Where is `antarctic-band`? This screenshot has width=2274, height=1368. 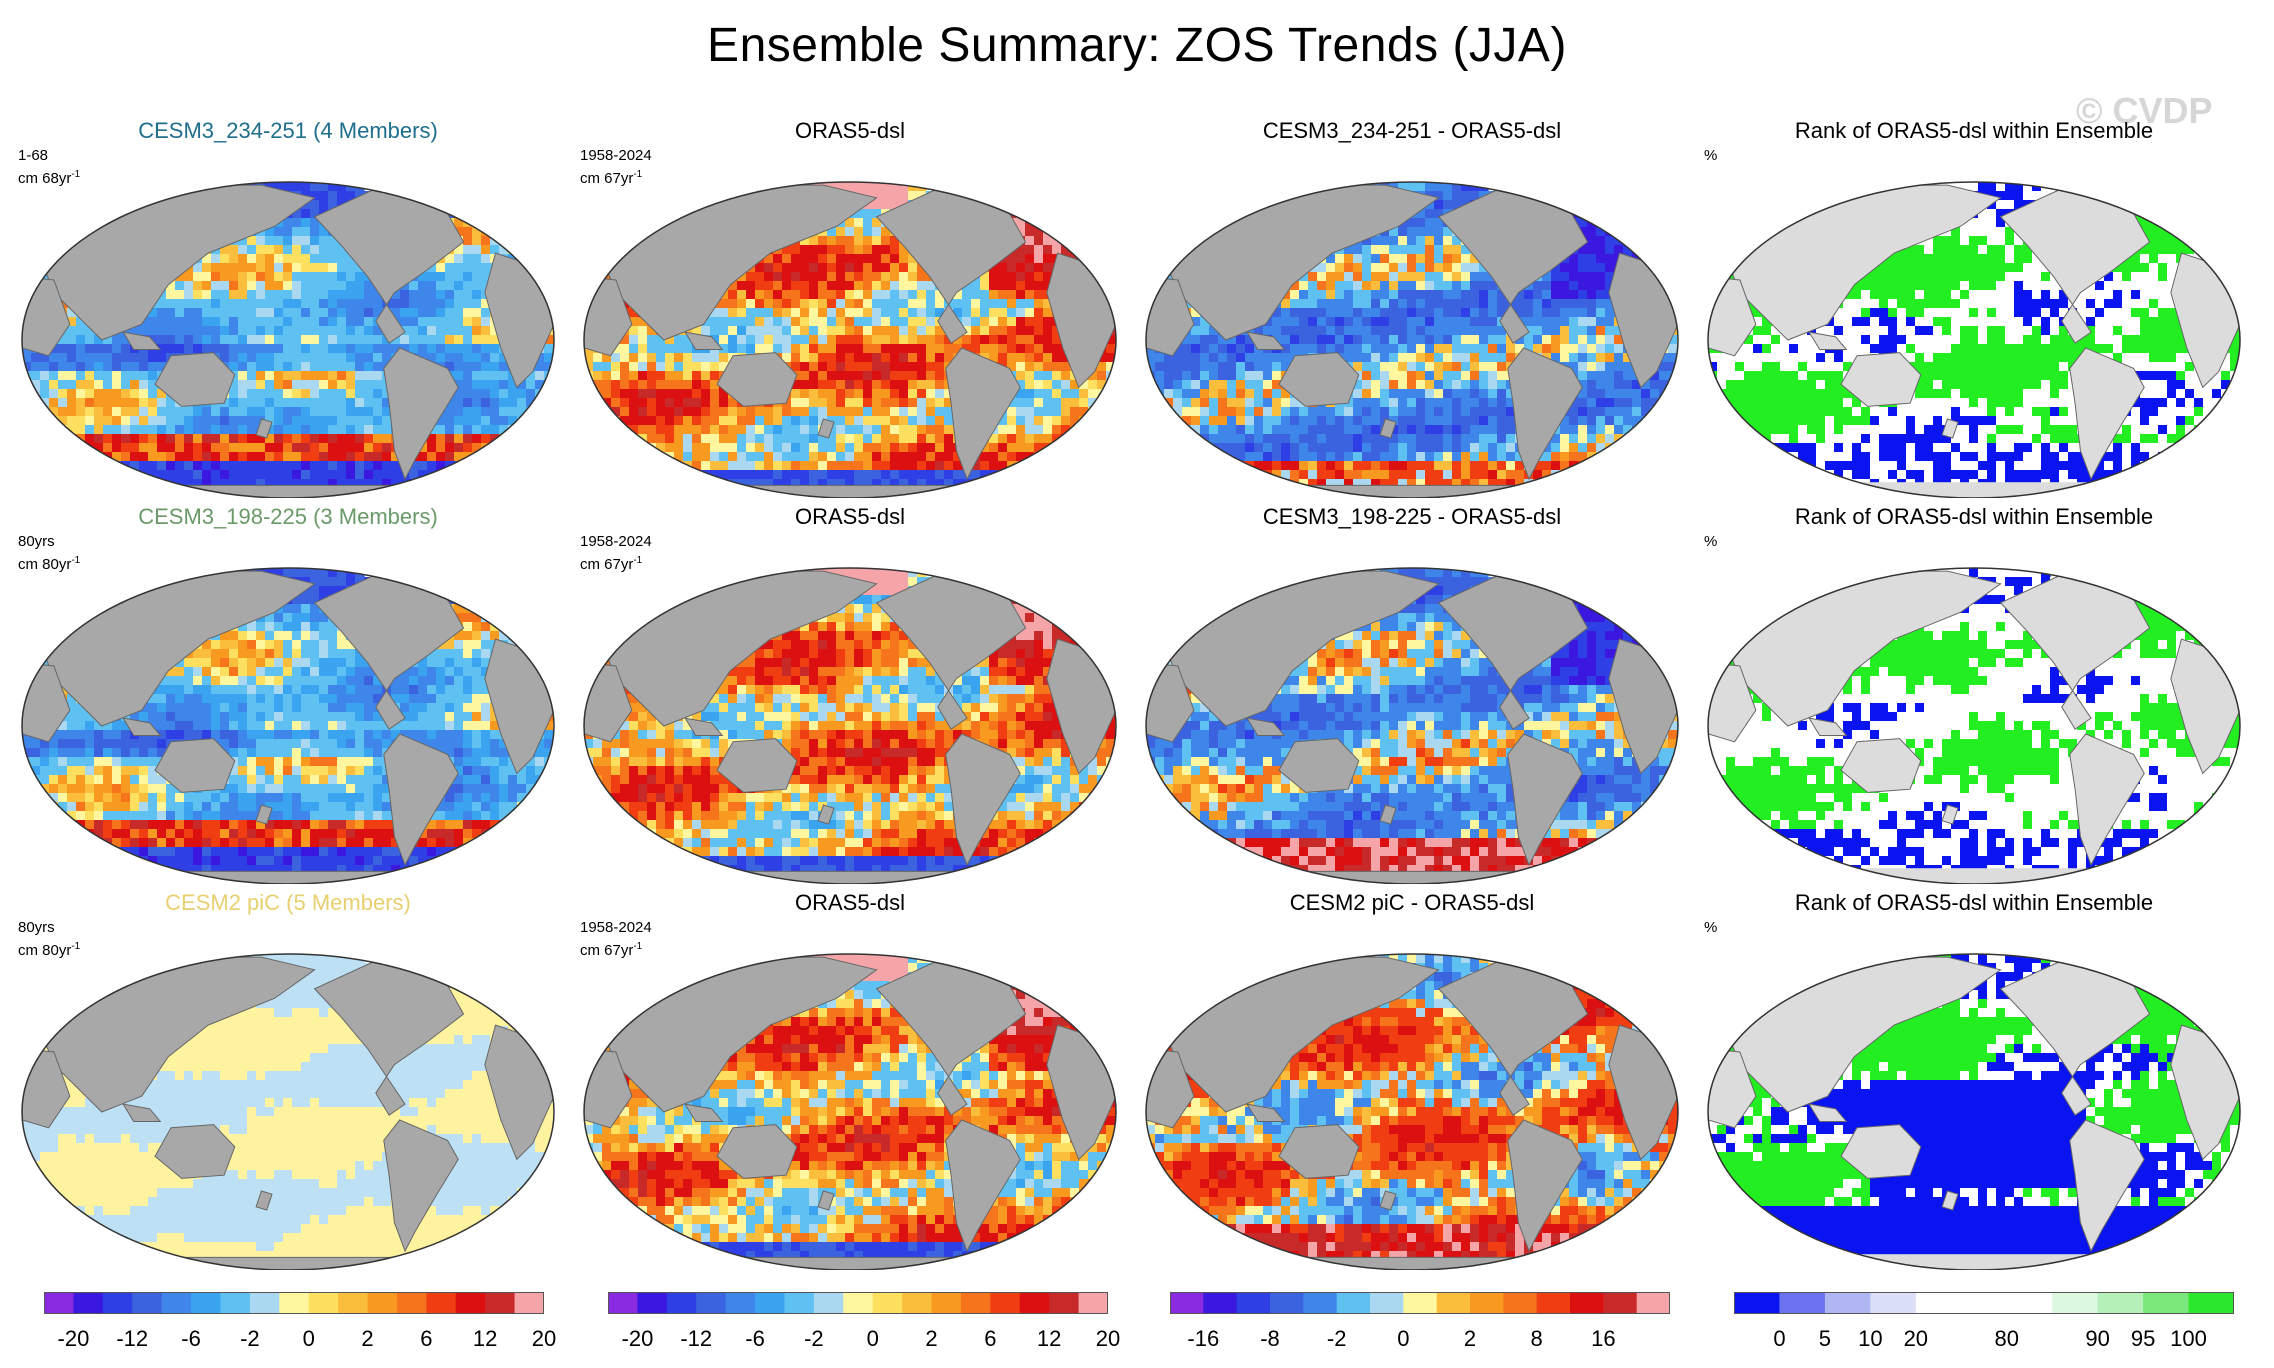
antarctic-band is located at coordinates (1974, 490).